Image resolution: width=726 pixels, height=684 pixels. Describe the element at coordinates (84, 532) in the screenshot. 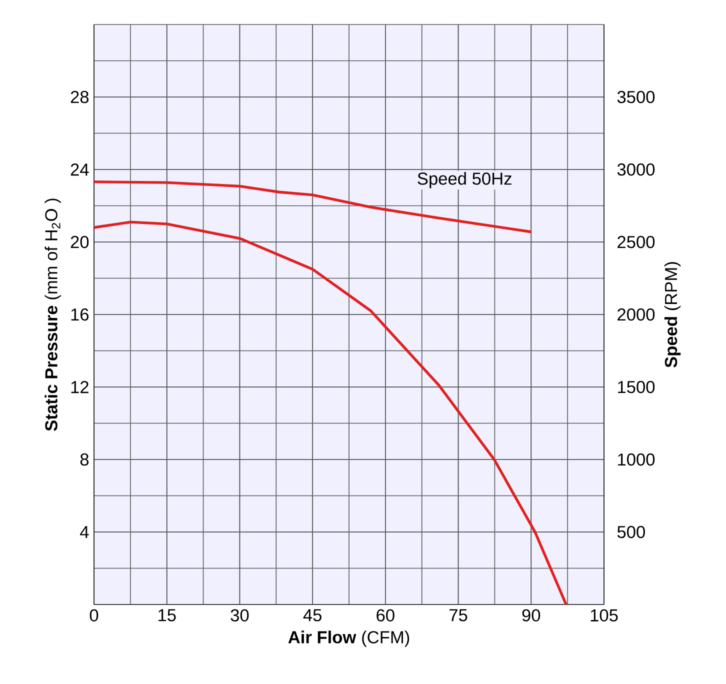

I see `y-tick-label: 4` at that location.